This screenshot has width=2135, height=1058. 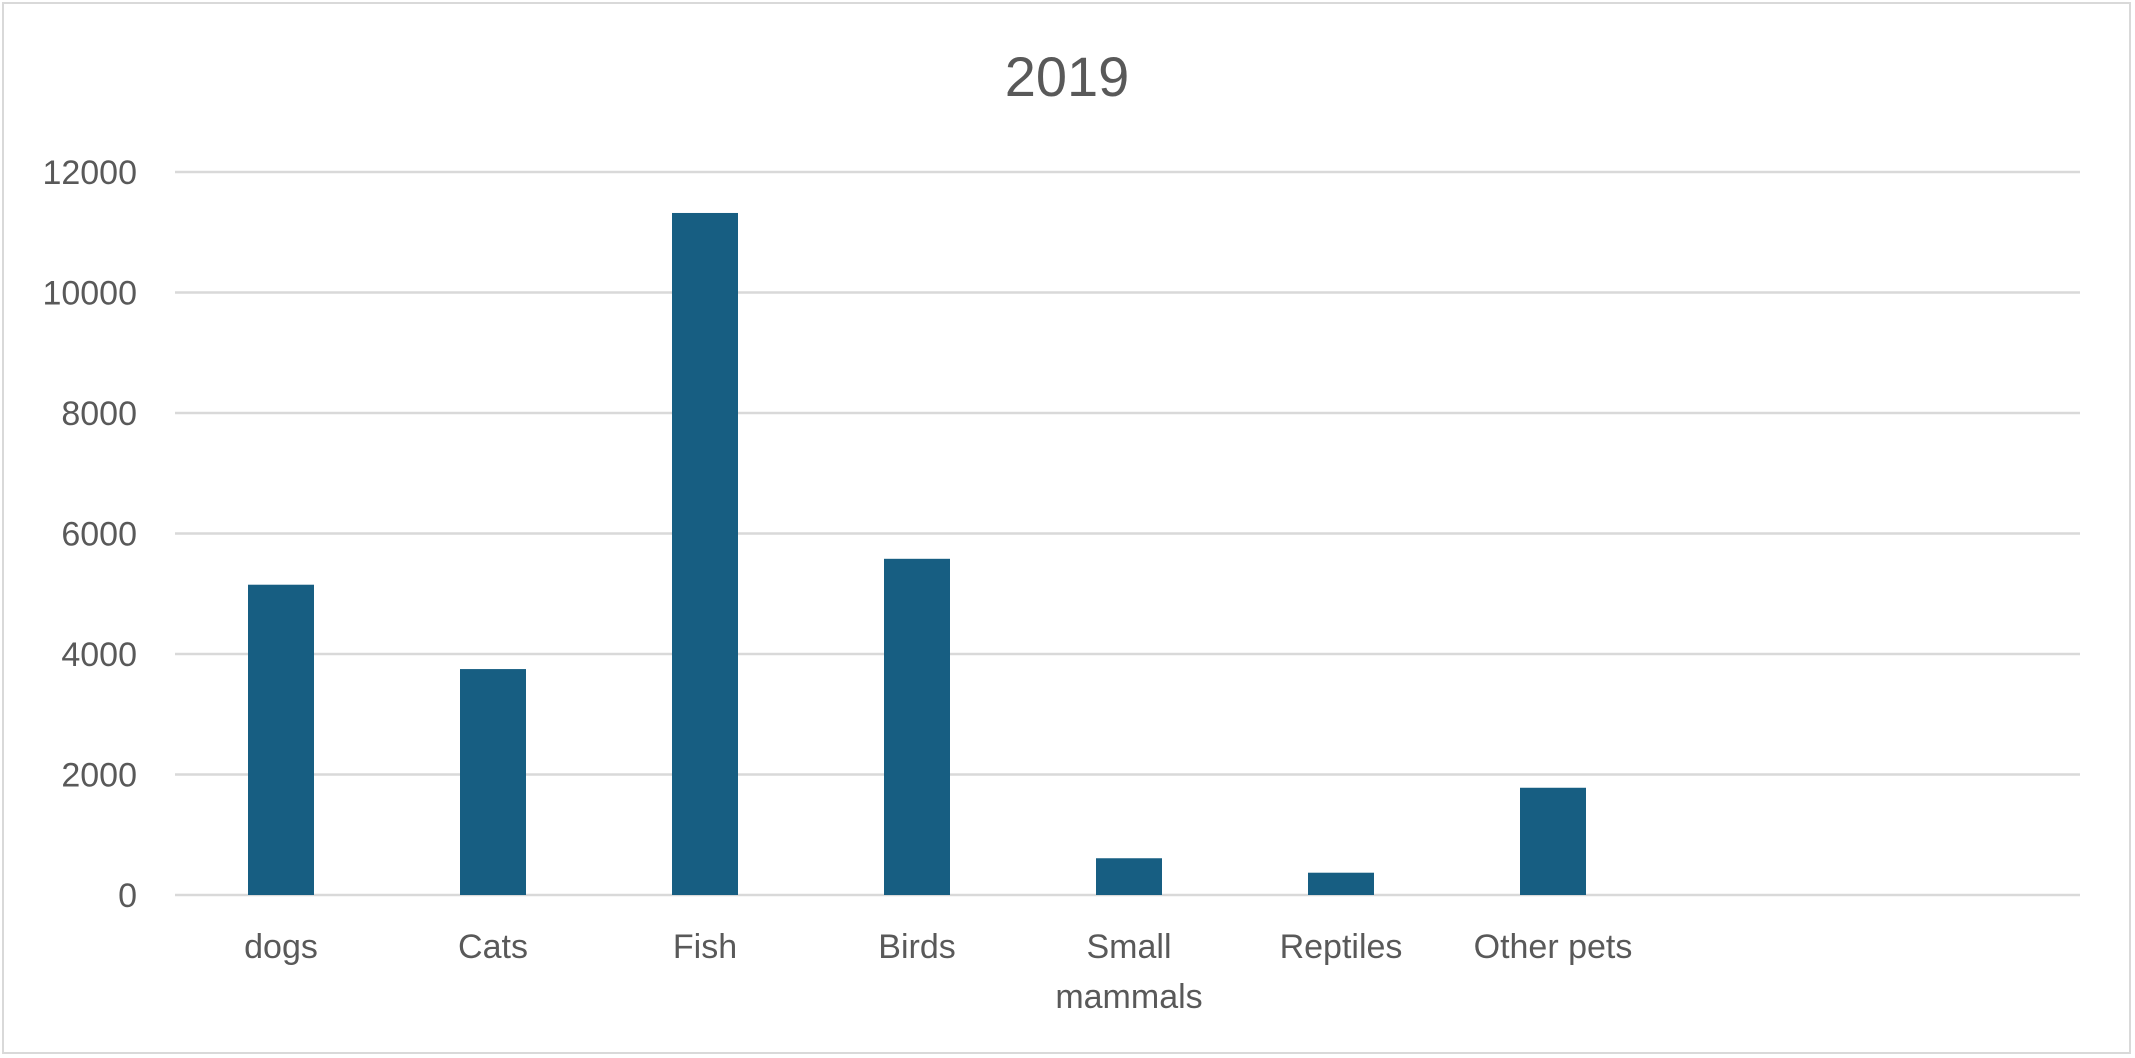 What do you see at coordinates (705, 554) in the screenshot?
I see `bar-fish` at bounding box center [705, 554].